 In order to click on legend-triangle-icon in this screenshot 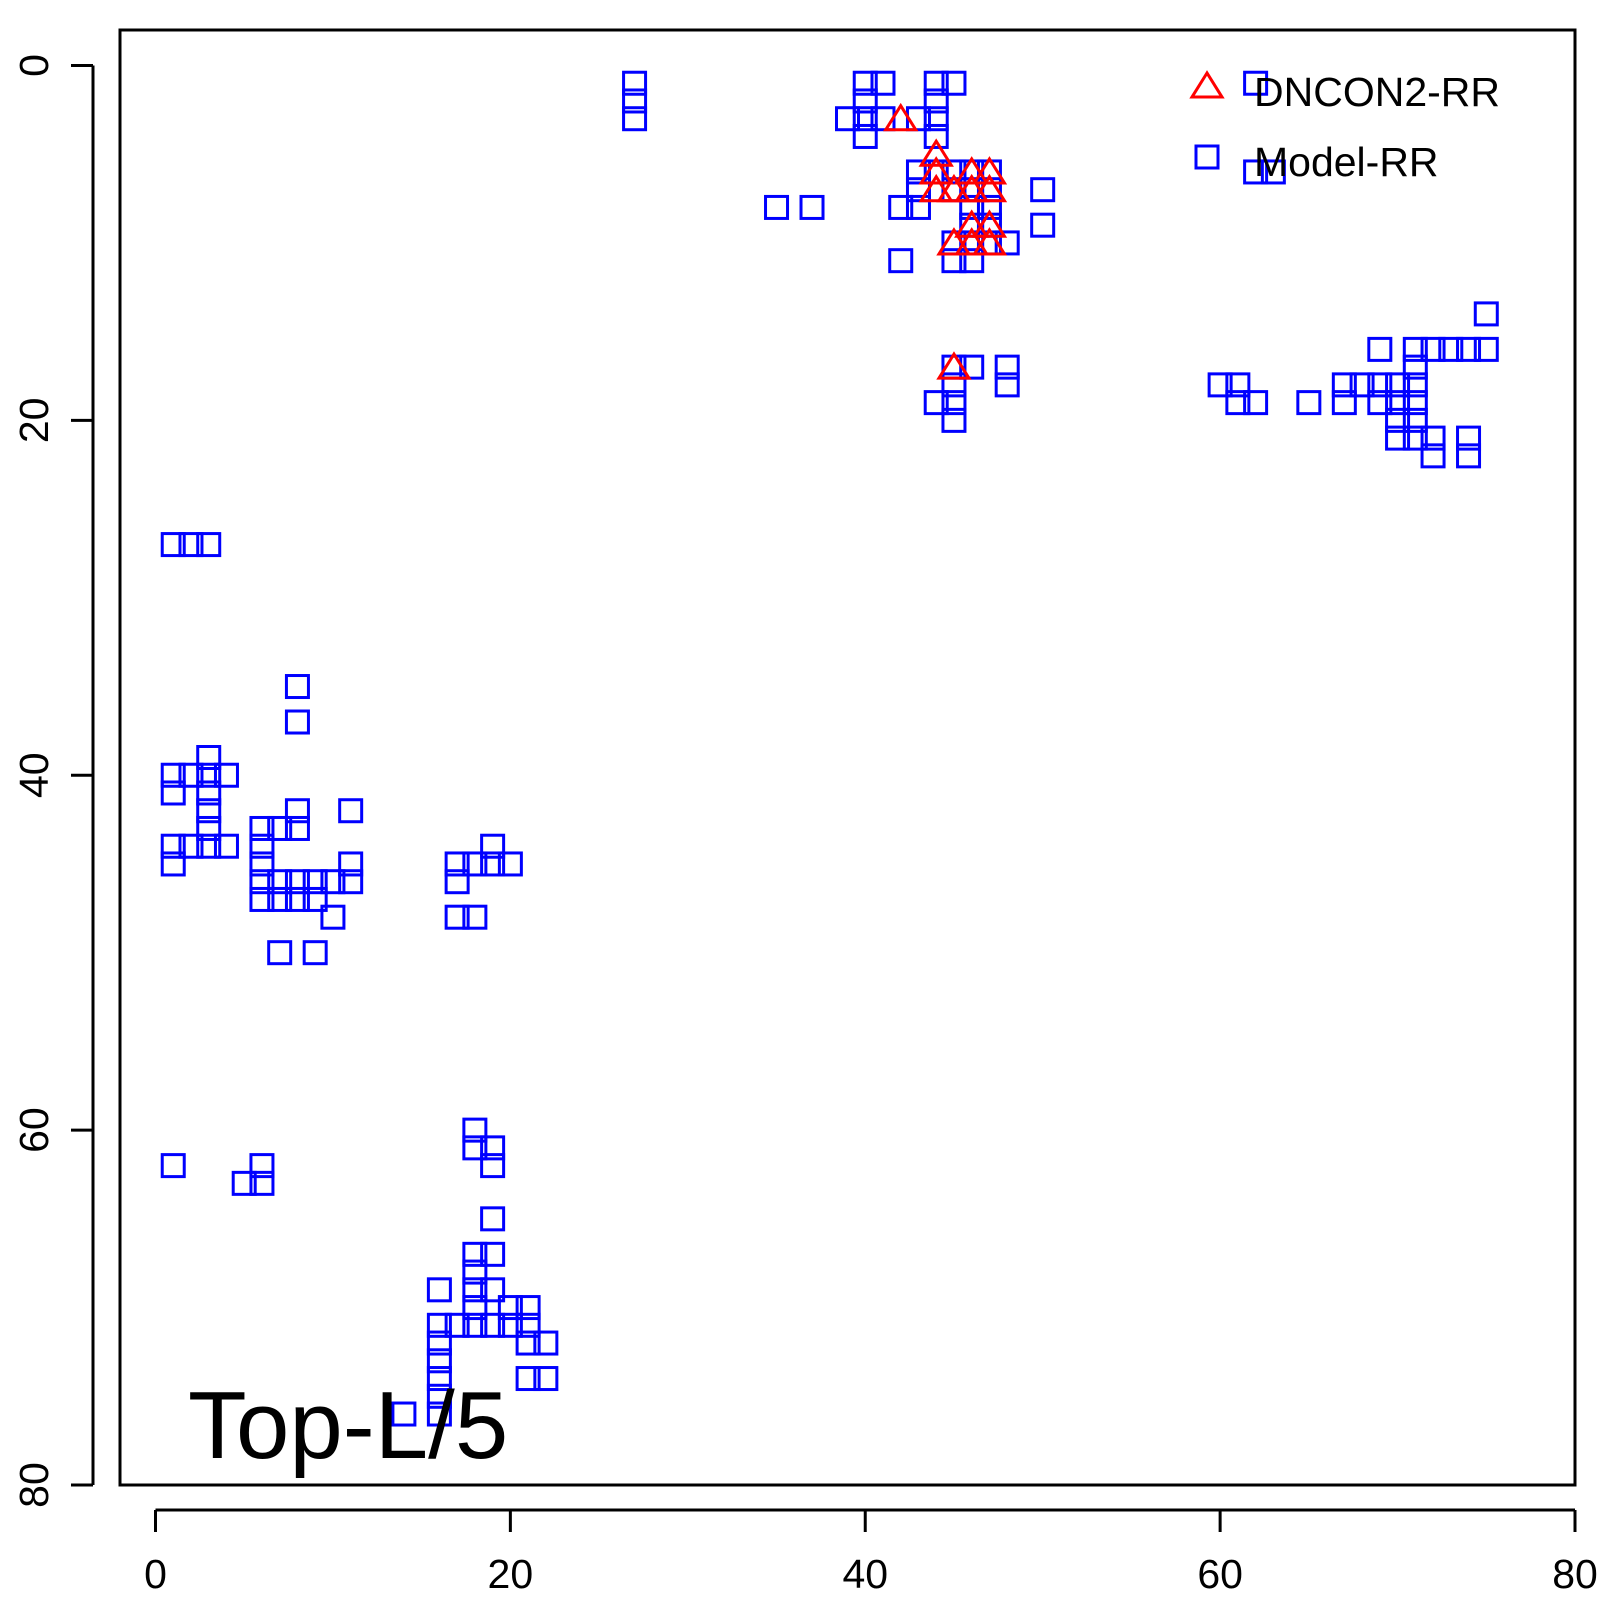, I will do `click(1207, 84)`.